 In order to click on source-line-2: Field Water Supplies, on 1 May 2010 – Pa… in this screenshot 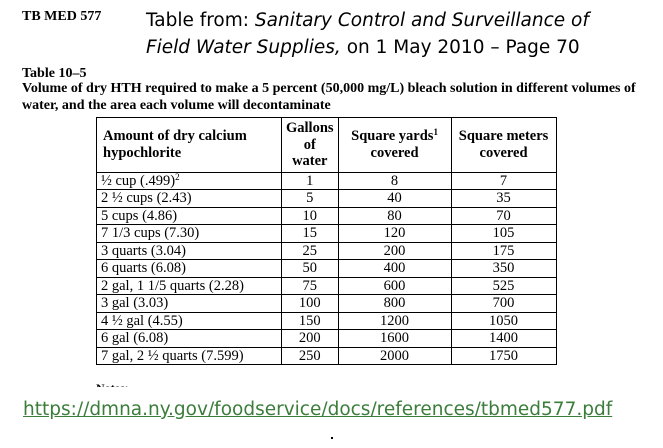, I will do `click(363, 47)`.